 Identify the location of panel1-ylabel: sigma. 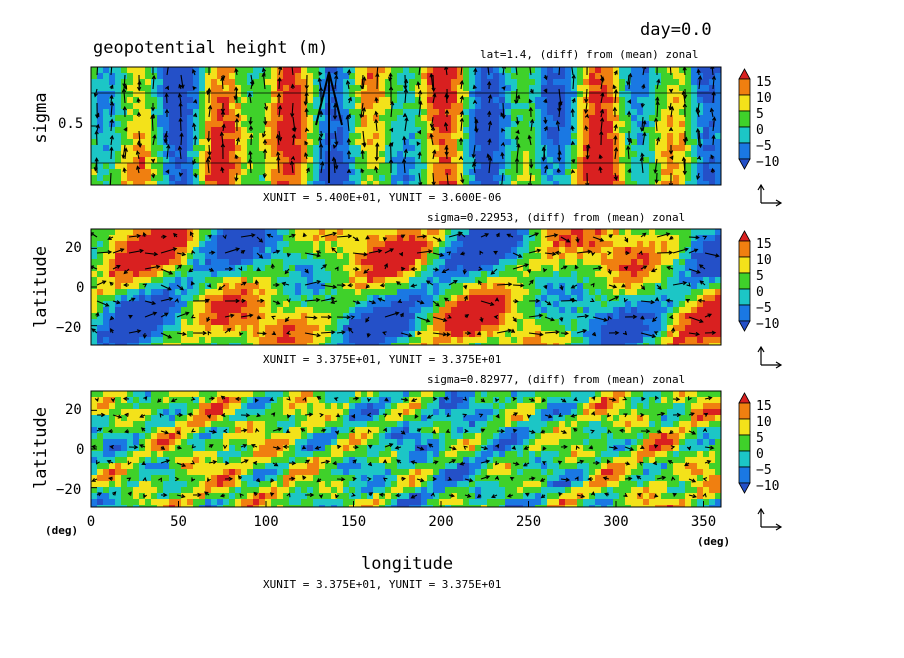
(41, 118).